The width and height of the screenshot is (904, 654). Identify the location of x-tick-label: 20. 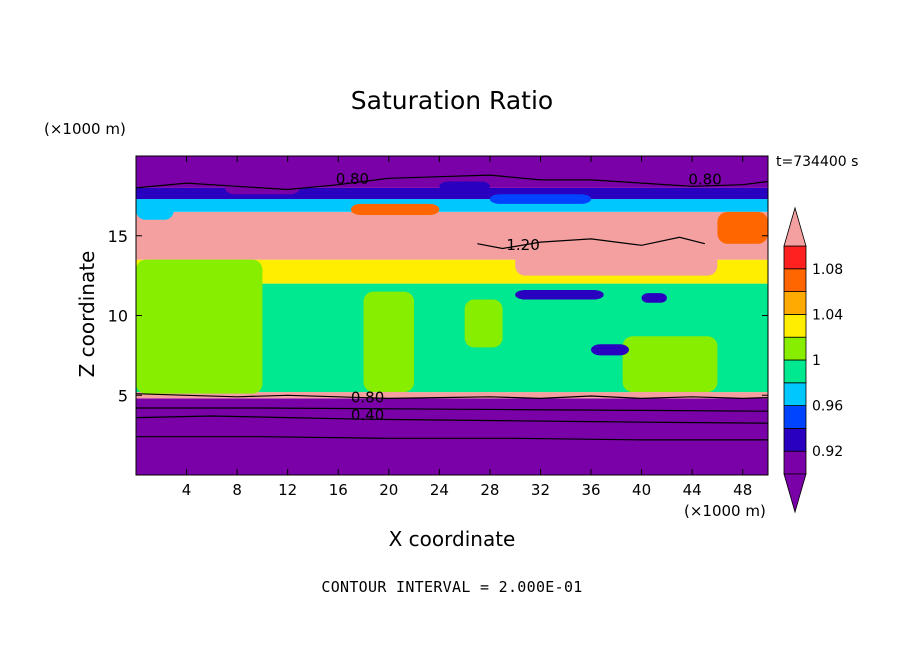
(388, 490).